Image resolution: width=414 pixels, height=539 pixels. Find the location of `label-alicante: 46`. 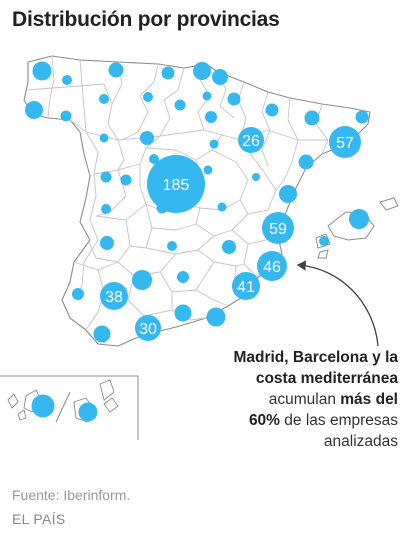

label-alicante: 46 is located at coordinates (272, 267).